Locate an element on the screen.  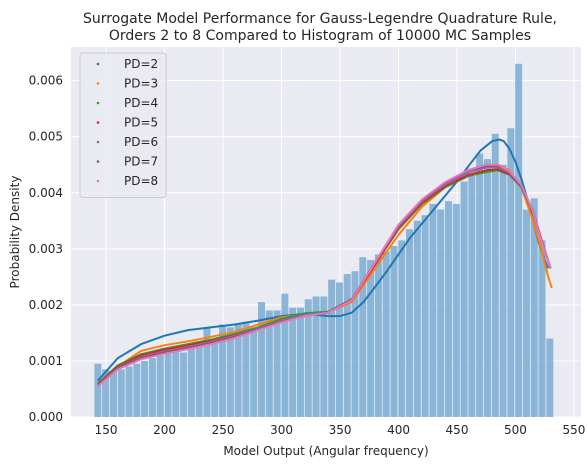
y-tick-label: 0.003 is located at coordinates (46, 249).